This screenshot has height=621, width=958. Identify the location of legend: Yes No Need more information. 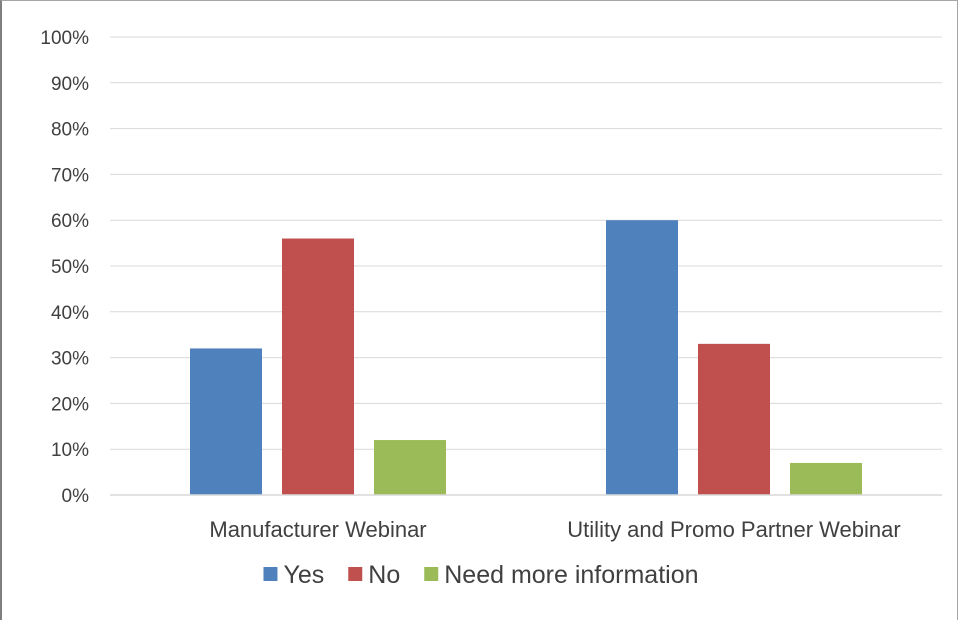
(481, 575).